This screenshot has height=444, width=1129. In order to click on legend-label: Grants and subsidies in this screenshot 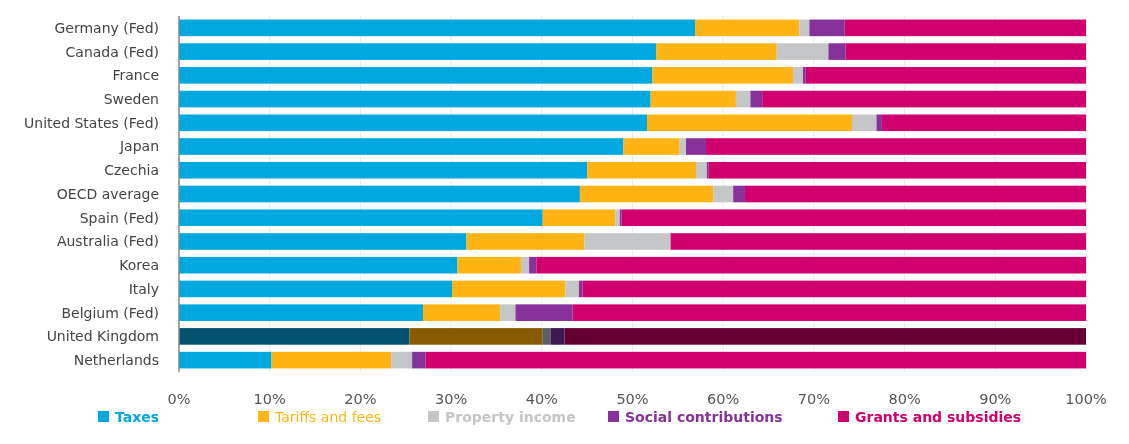, I will do `click(938, 417)`.